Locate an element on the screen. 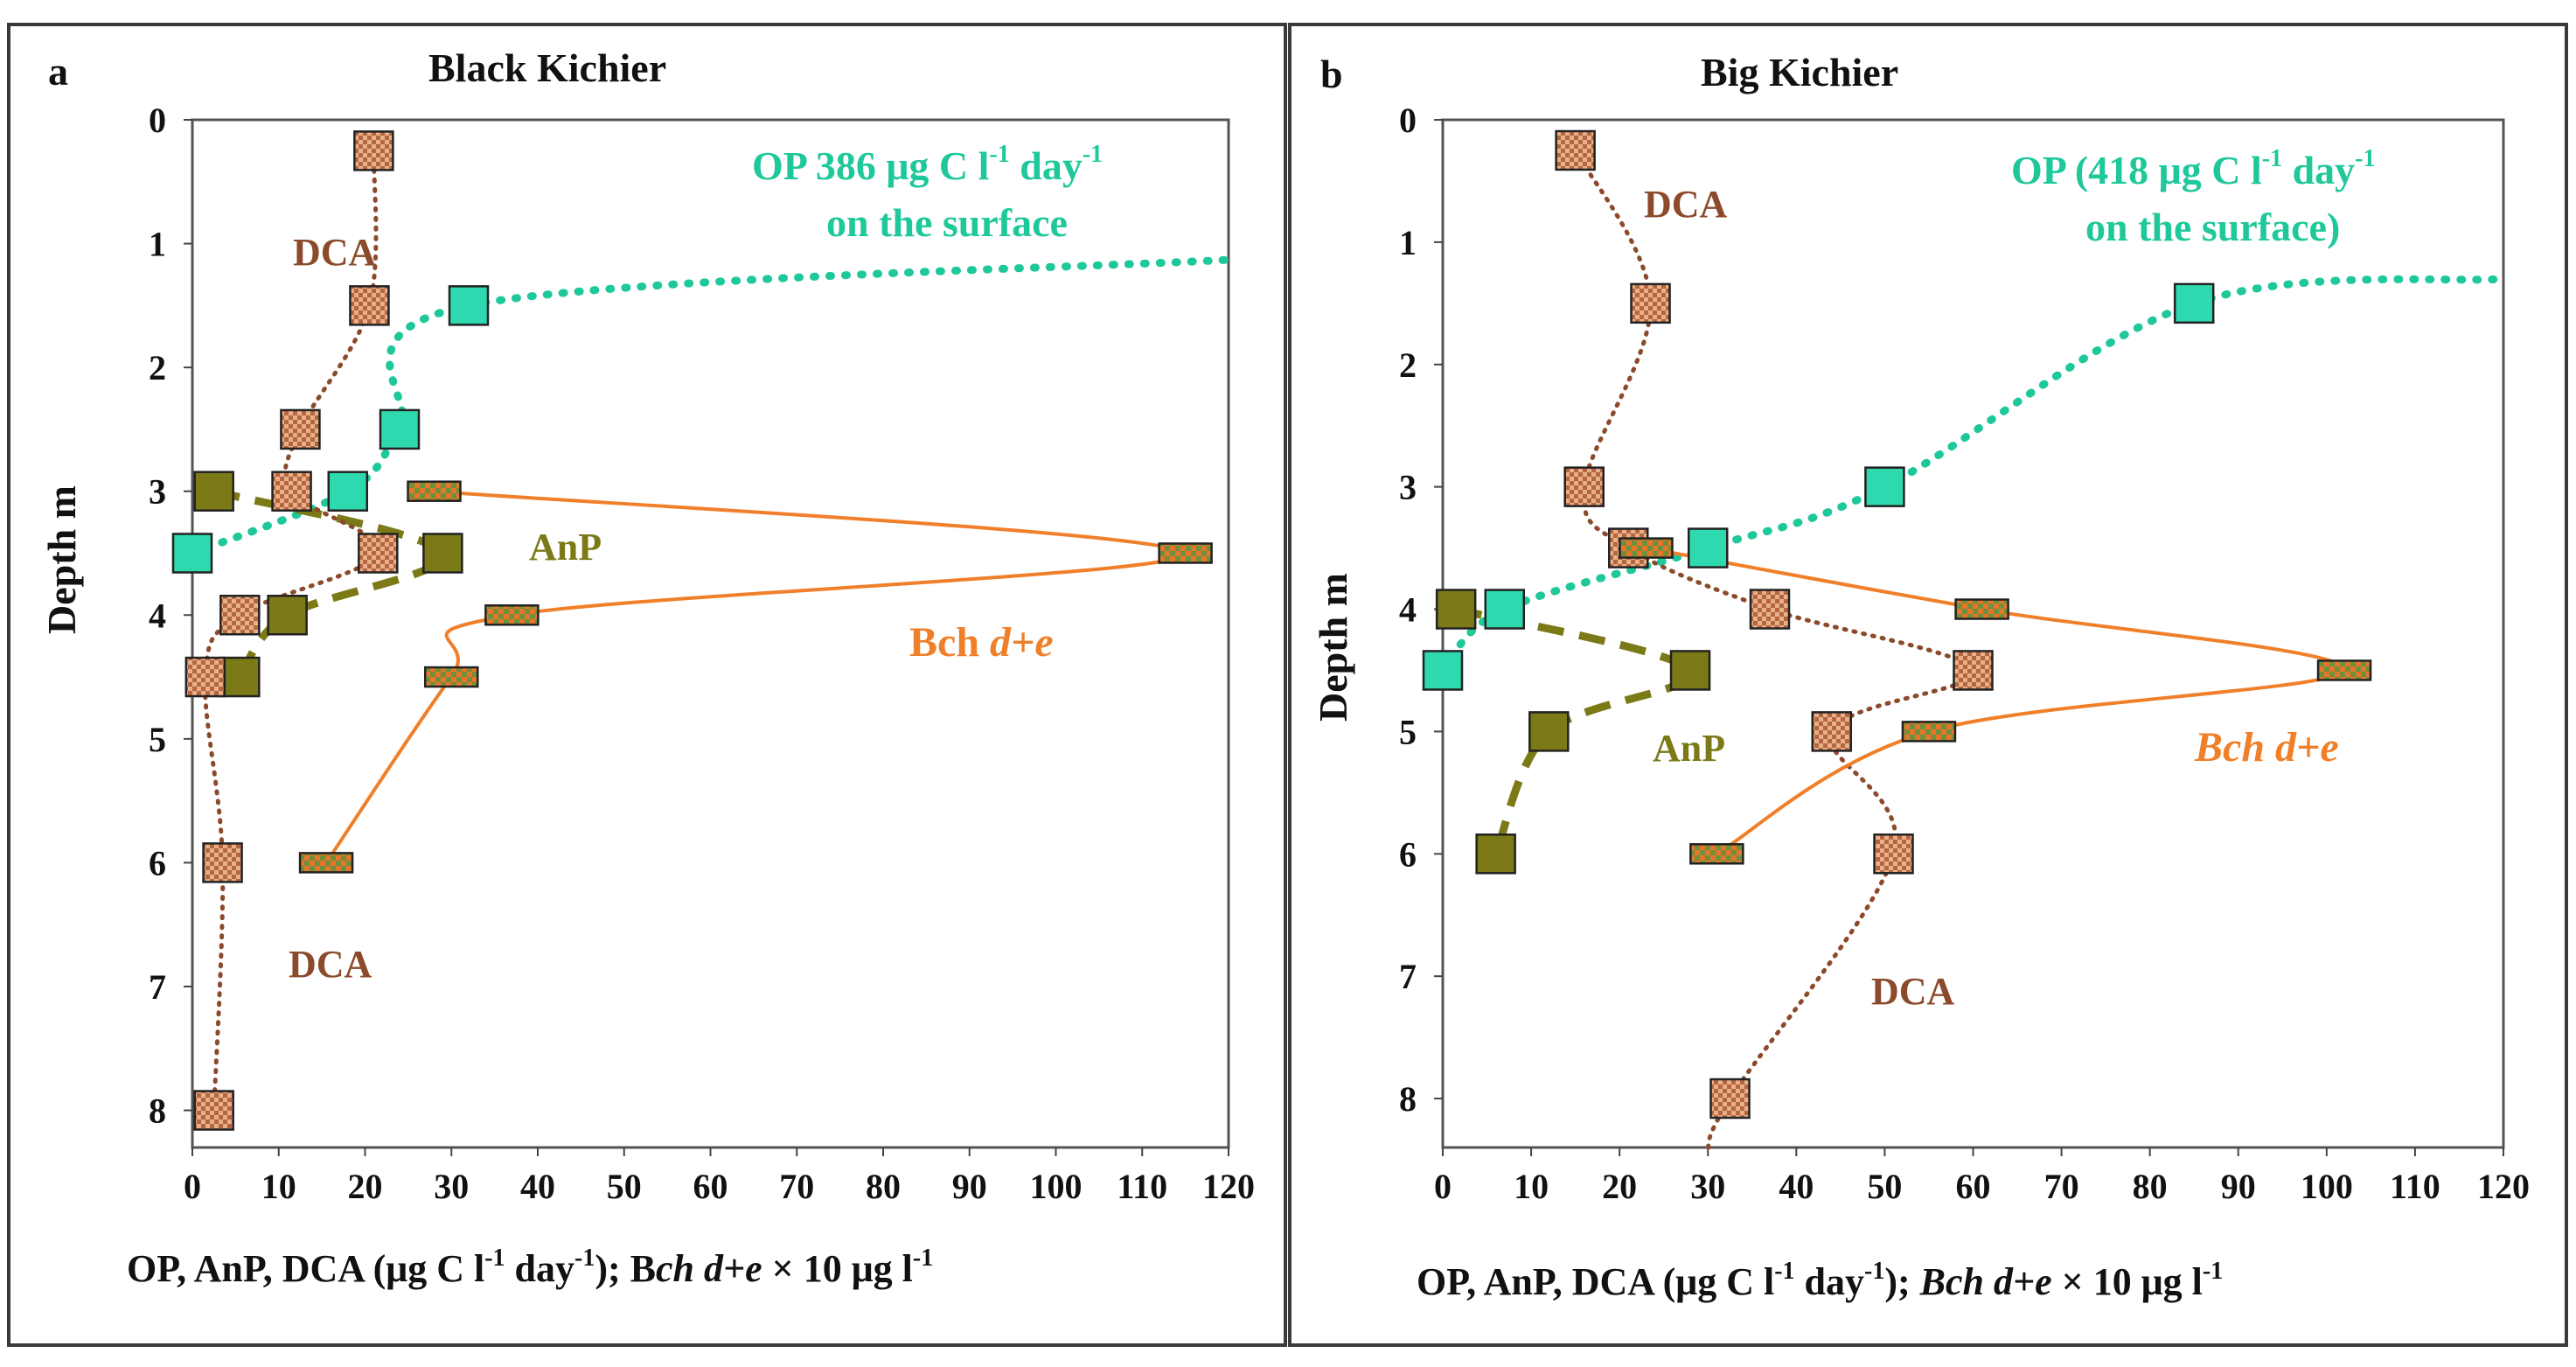 The height and width of the screenshot is (1367, 2576). xlabel-italic: Bch d+e is located at coordinates (1985, 1281).